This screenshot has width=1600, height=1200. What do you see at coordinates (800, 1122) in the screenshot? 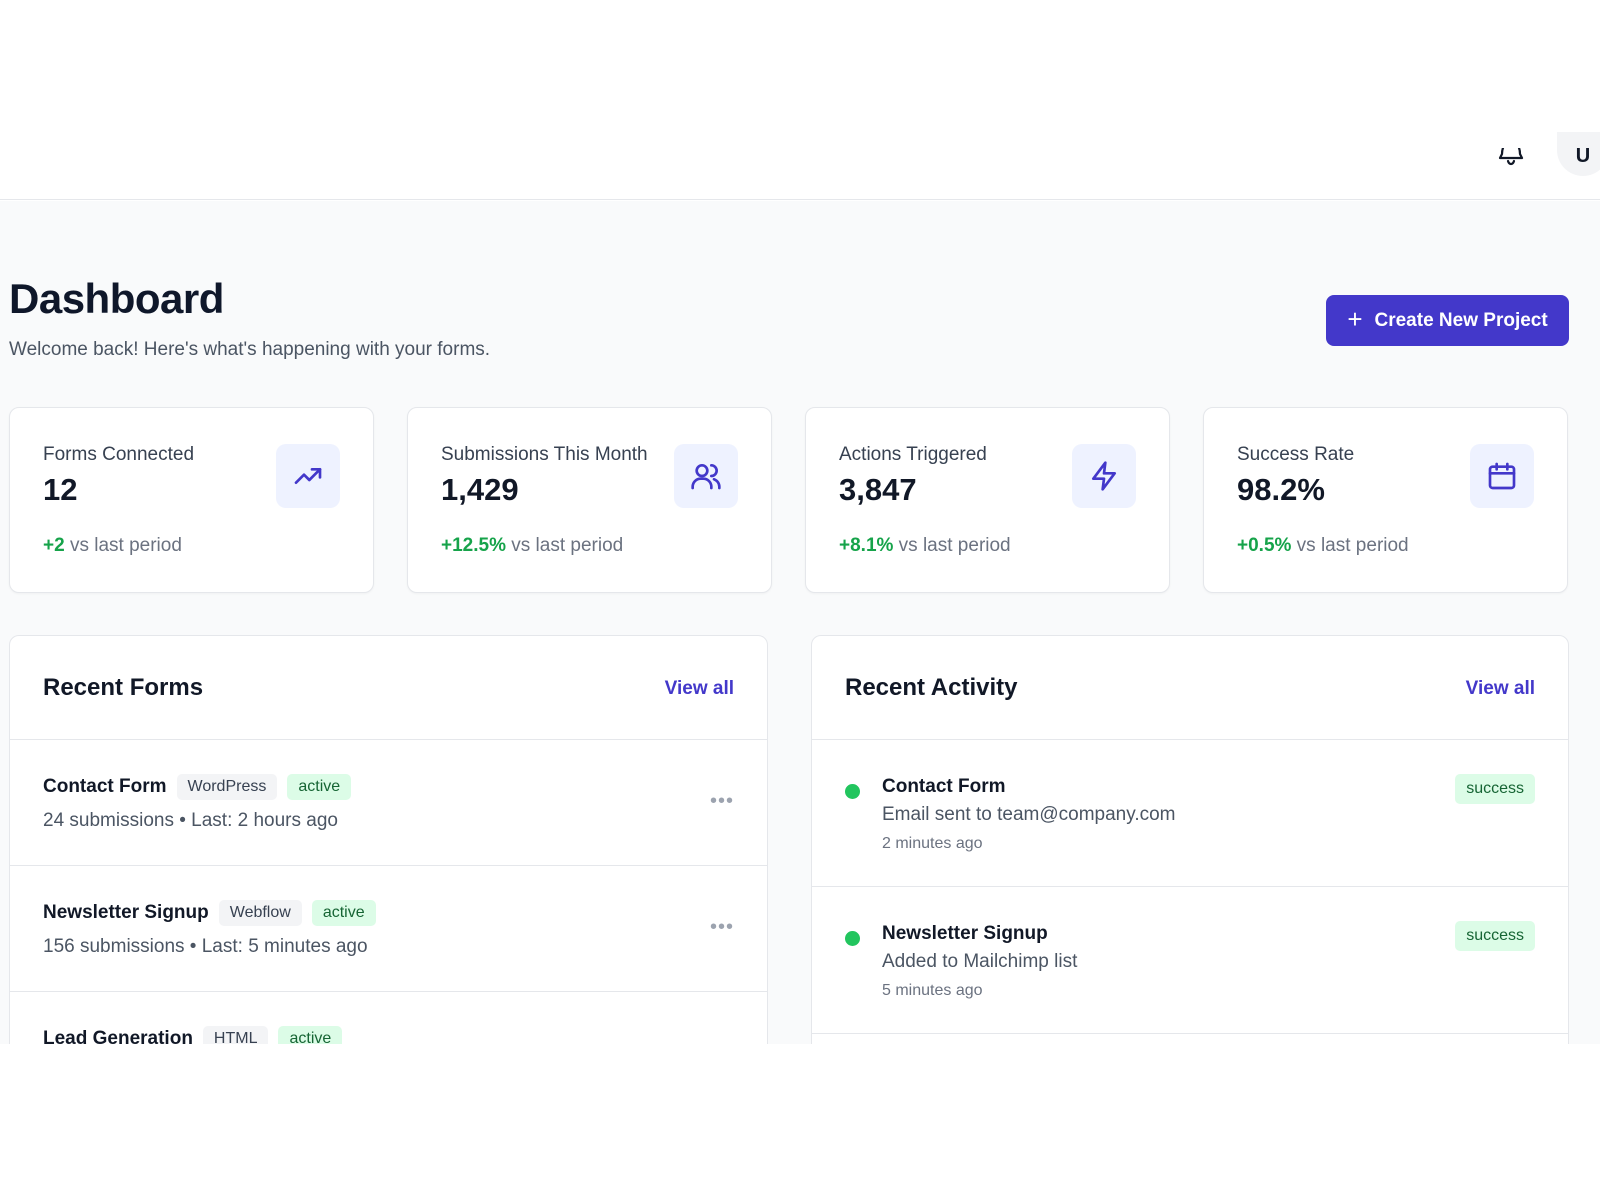
I see `page-bottom-blank` at bounding box center [800, 1122].